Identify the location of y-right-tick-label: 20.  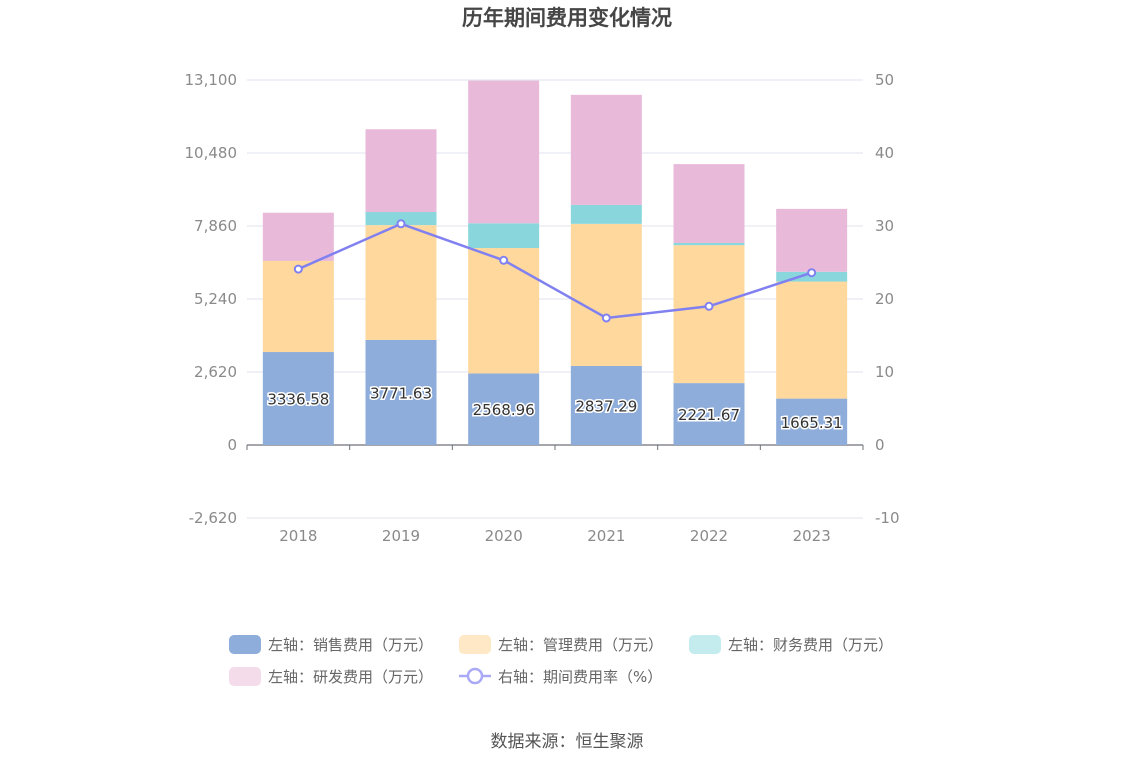
(884, 299).